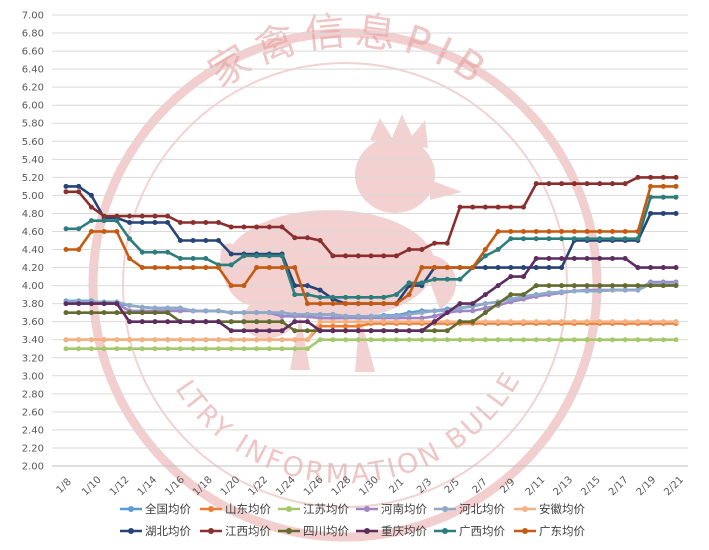 The height and width of the screenshot is (550, 709). What do you see at coordinates (33, 268) in the screenshot?
I see `y-tick-label: 4.20` at bounding box center [33, 268].